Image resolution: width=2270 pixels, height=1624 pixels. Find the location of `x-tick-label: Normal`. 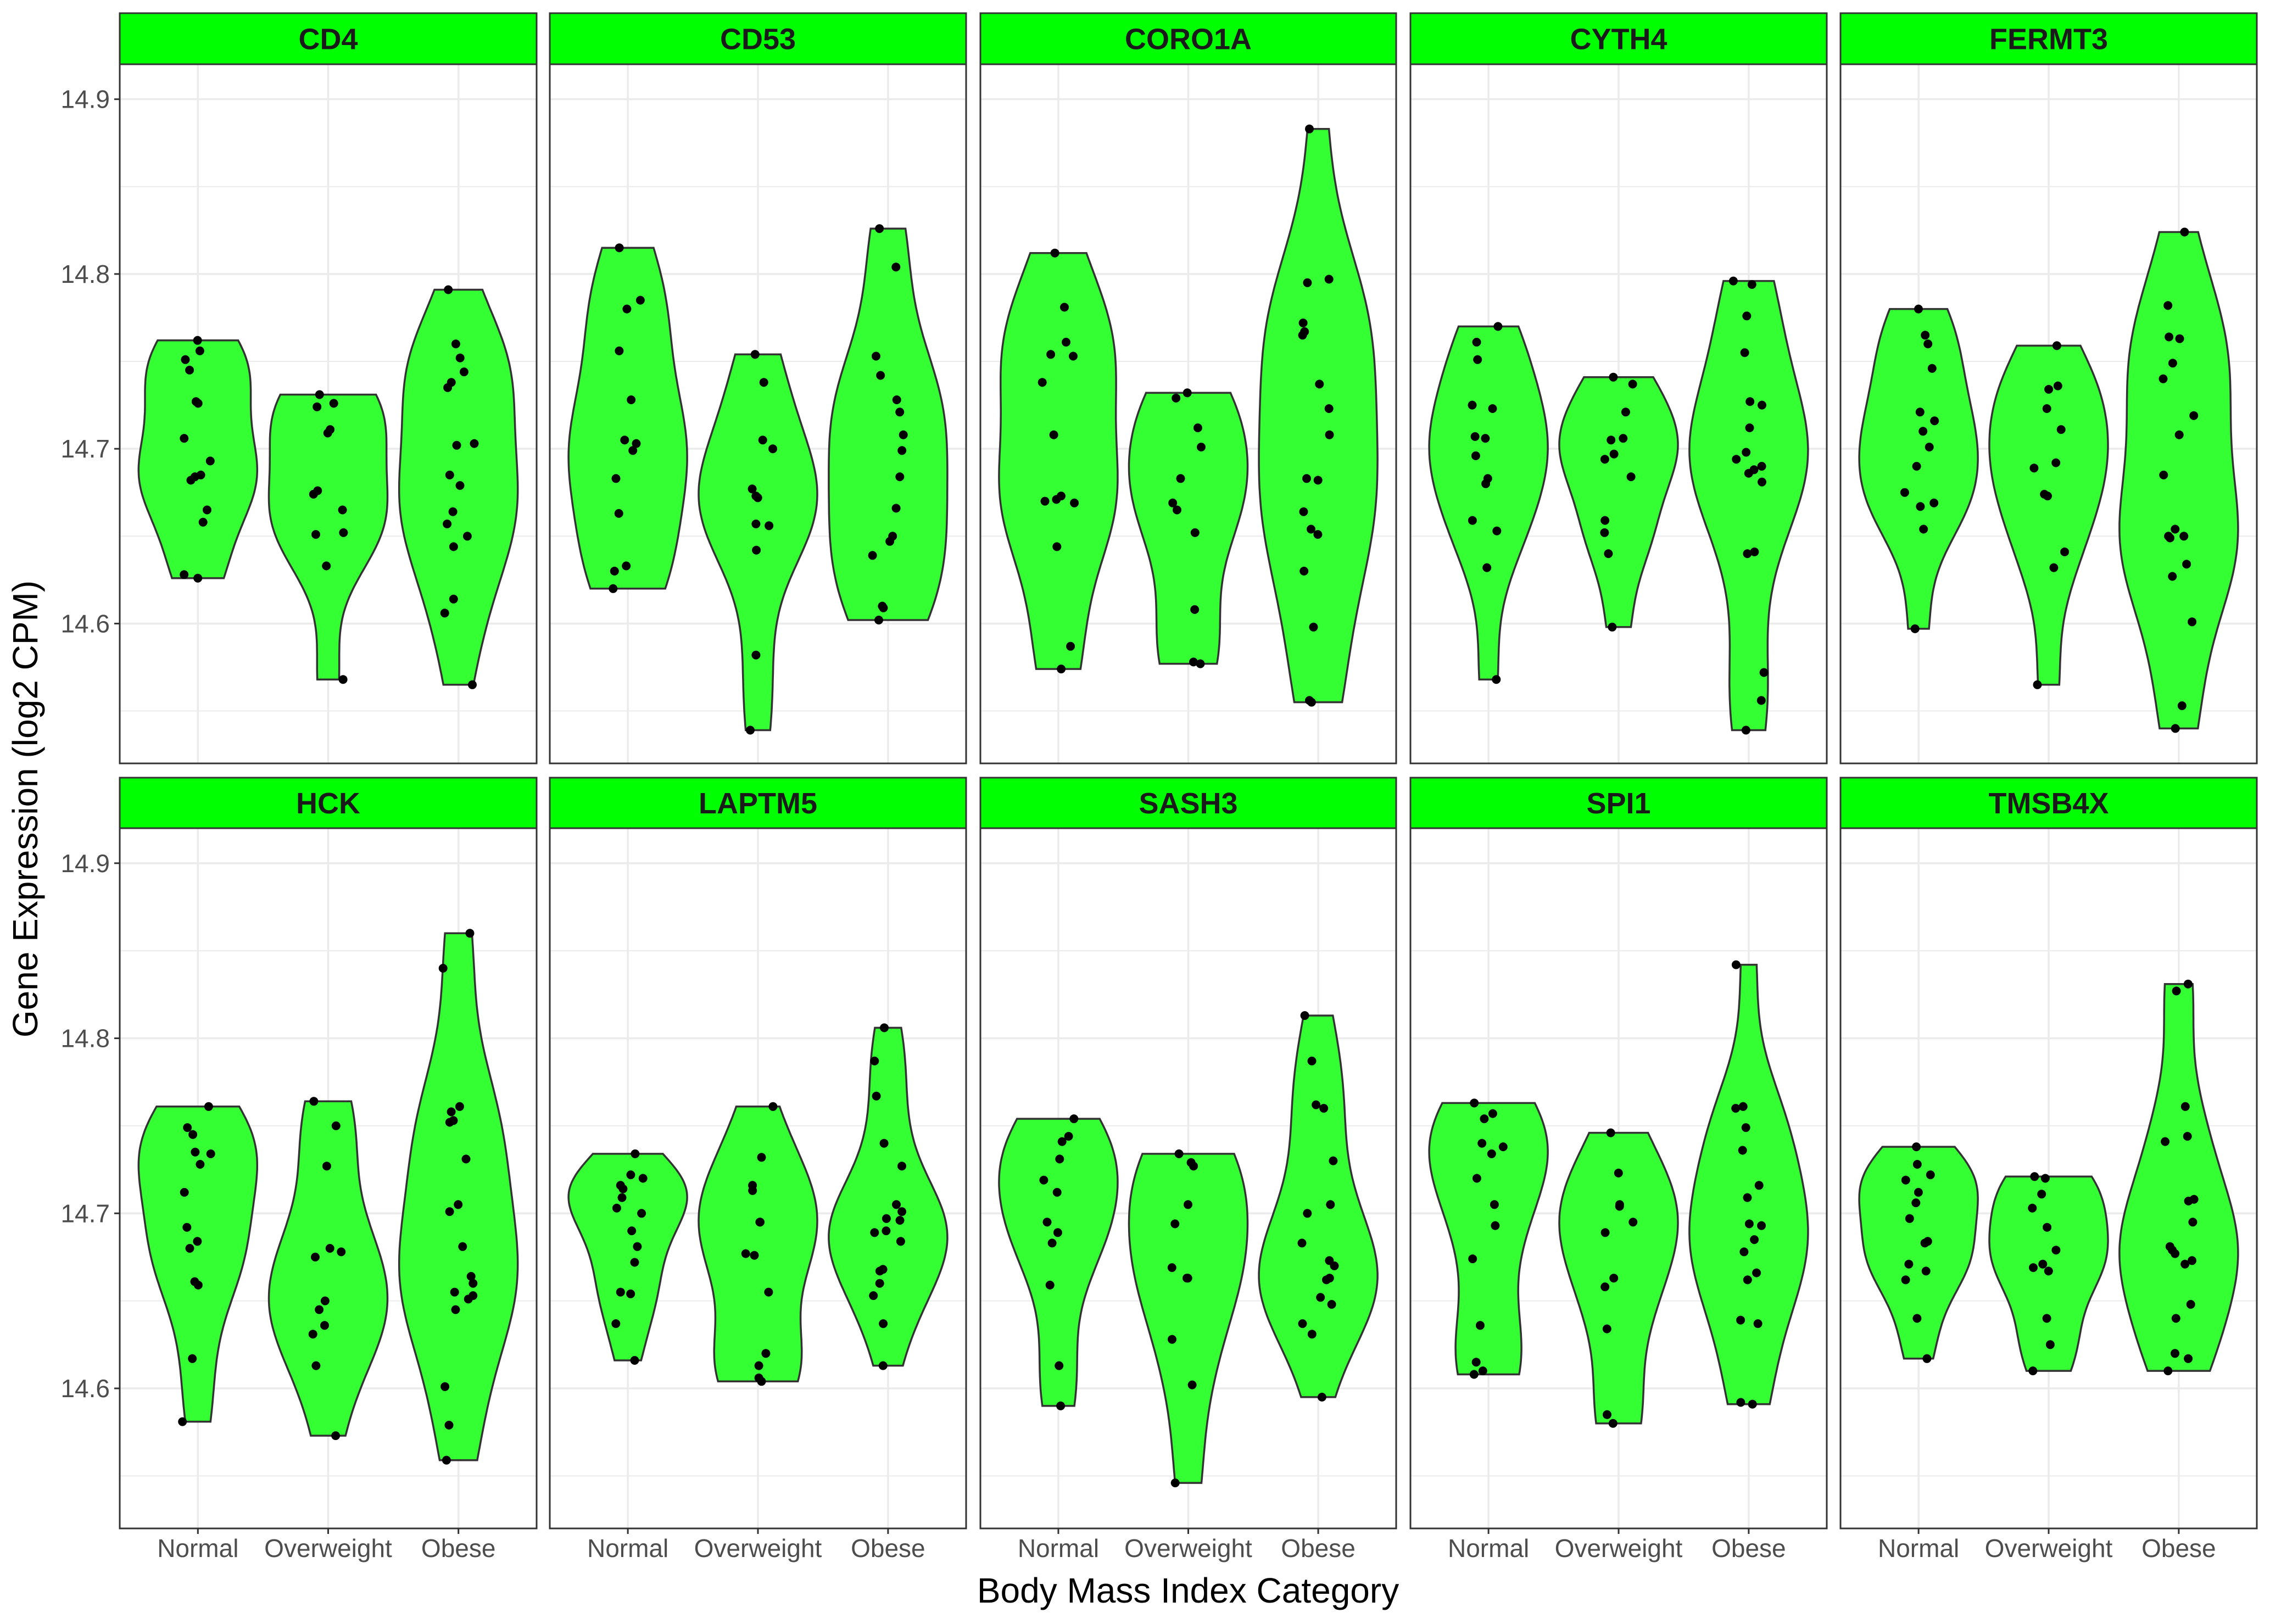

x-tick-label: Normal is located at coordinates (1058, 1548).